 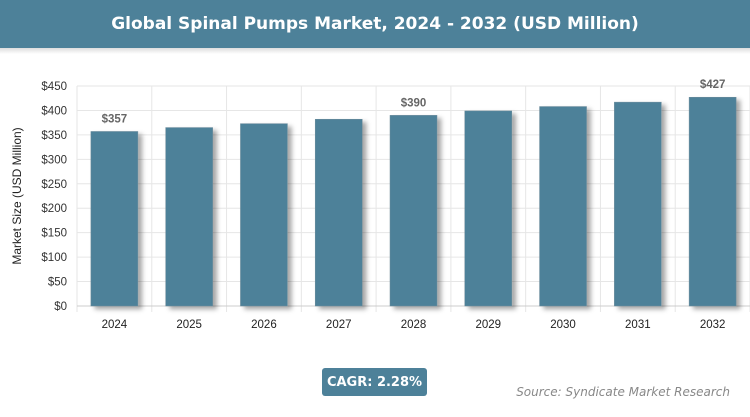 What do you see at coordinates (189, 217) in the screenshot?
I see `bar-2025` at bounding box center [189, 217].